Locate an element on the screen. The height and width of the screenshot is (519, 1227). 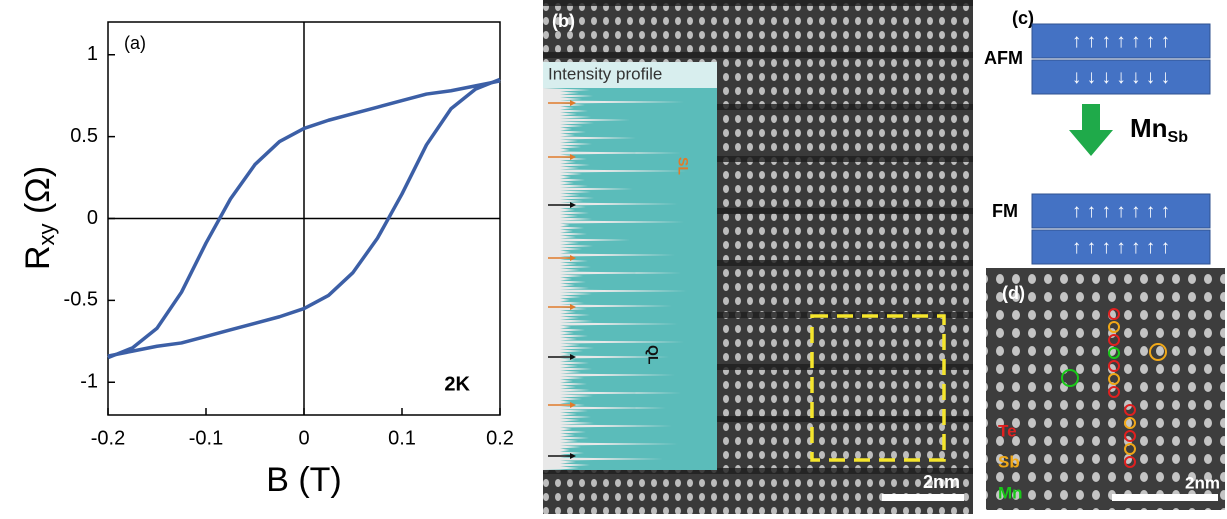
spin-arrows: ↓ ↓ ↓ ↓ ↓ ↓ ↓ is located at coordinates (1121, 77).